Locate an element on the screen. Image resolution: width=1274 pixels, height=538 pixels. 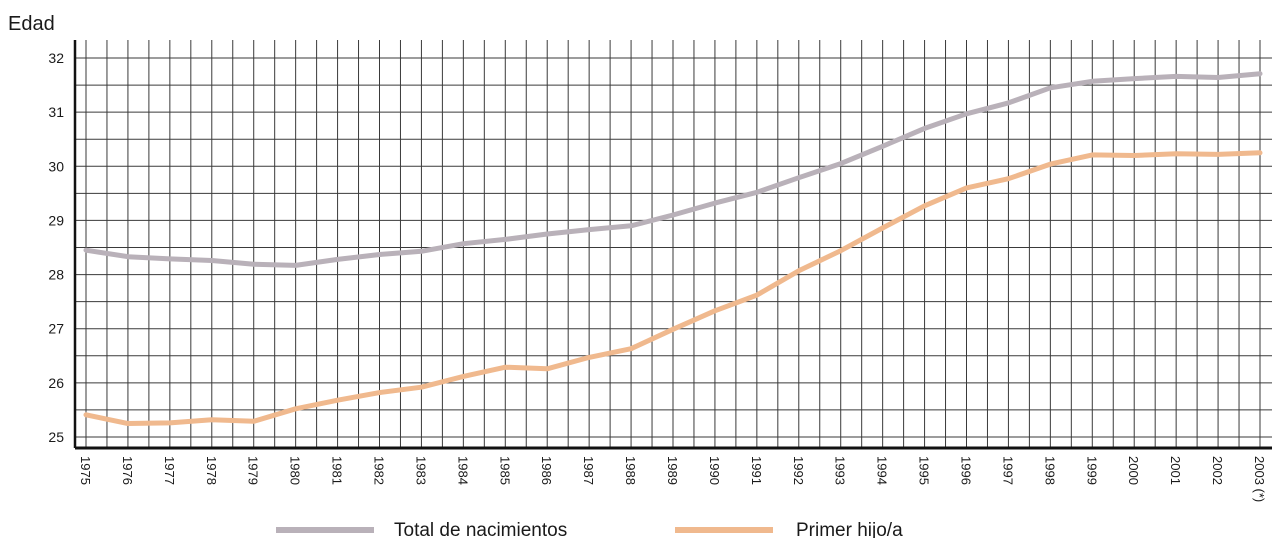
x-tick-label: 1989 is located at coordinates (672, 470).